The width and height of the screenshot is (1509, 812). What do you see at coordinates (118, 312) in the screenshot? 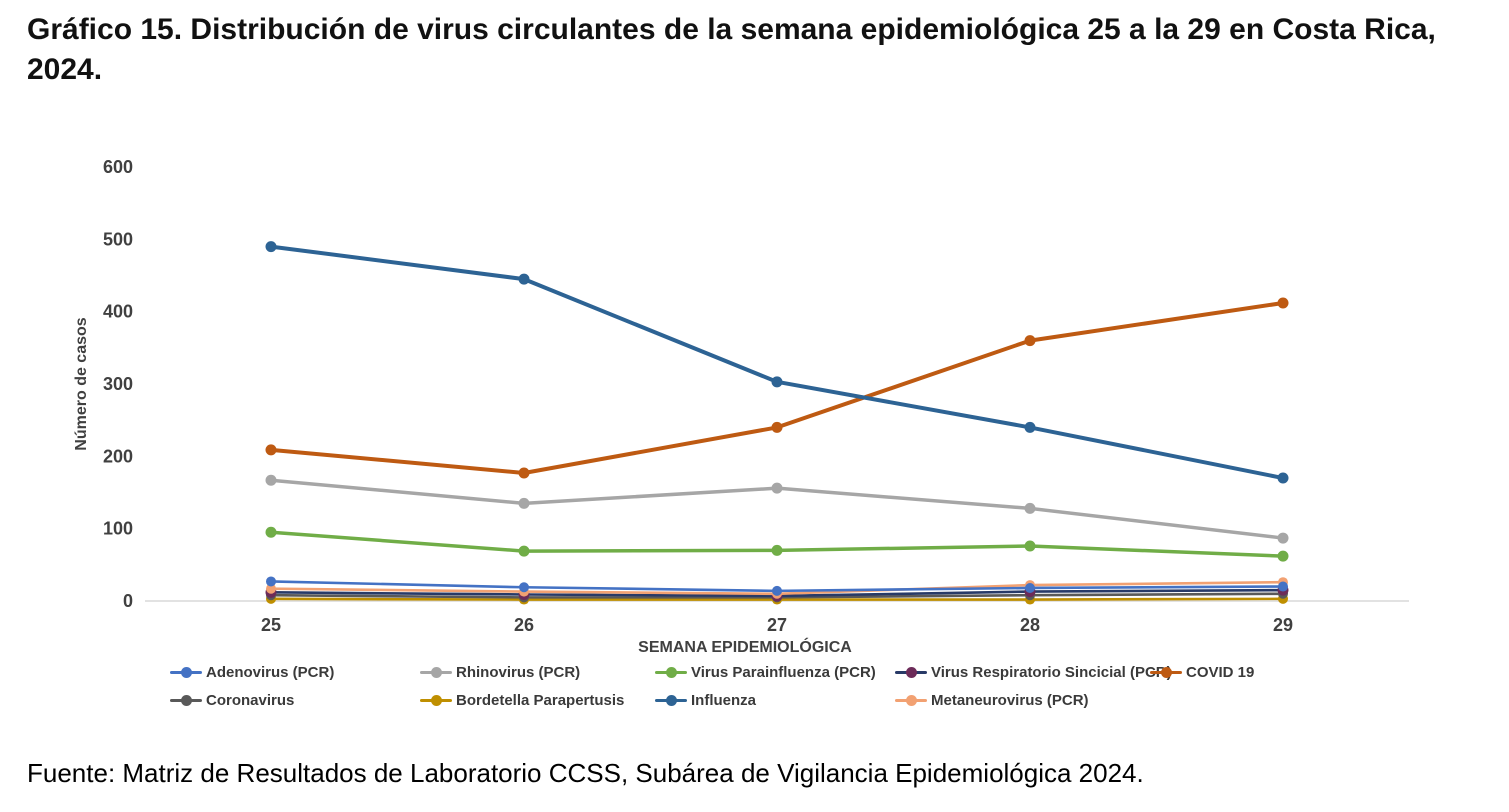
I see `y-tick-label: 400` at bounding box center [118, 312].